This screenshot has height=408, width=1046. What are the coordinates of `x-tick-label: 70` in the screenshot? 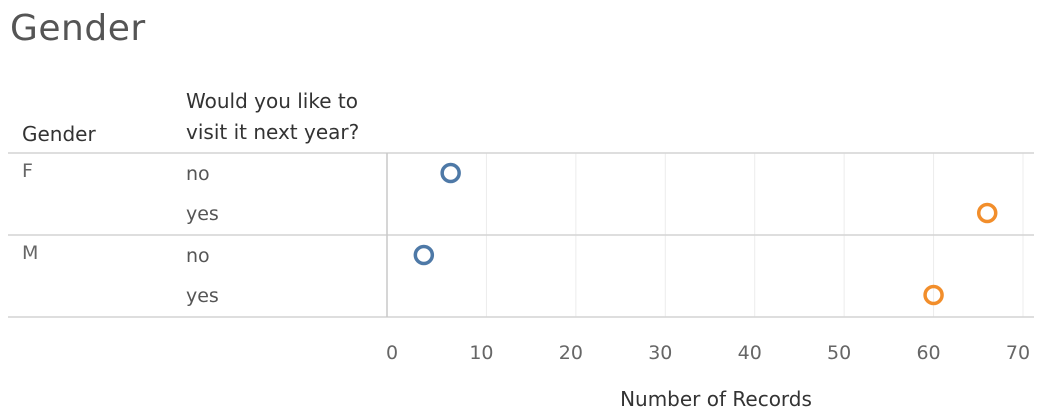 It's located at (1018, 353).